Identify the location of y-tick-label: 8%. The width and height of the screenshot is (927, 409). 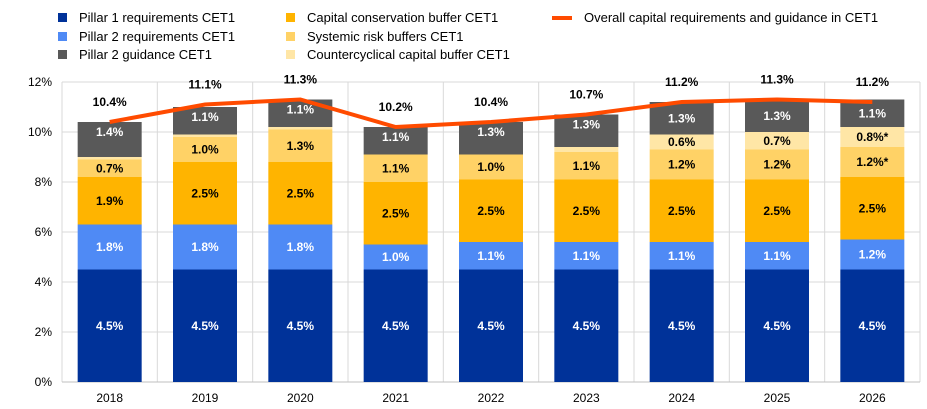
(44, 182).